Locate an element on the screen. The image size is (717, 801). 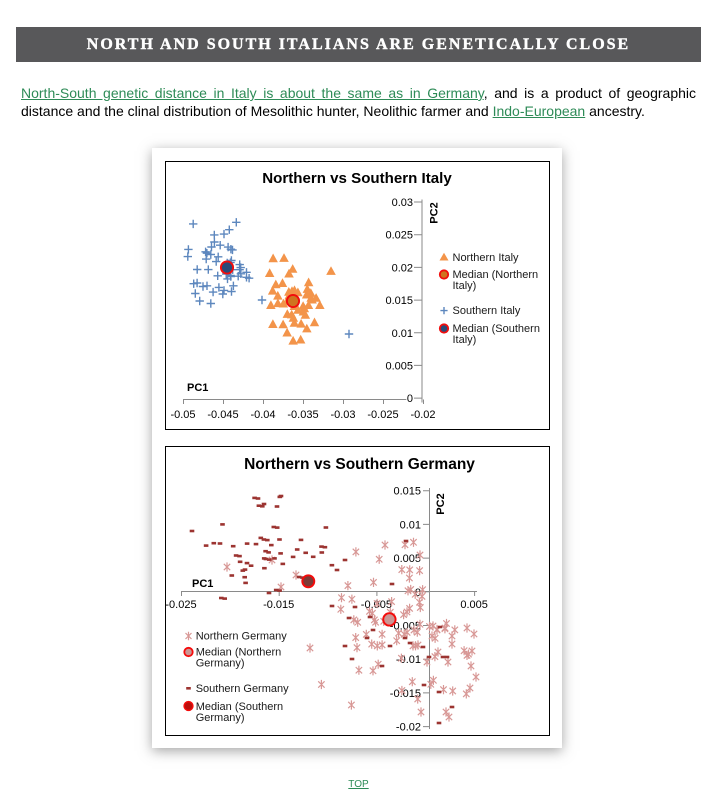
svg-text: Southern Italy is located at coordinates (487, 311).